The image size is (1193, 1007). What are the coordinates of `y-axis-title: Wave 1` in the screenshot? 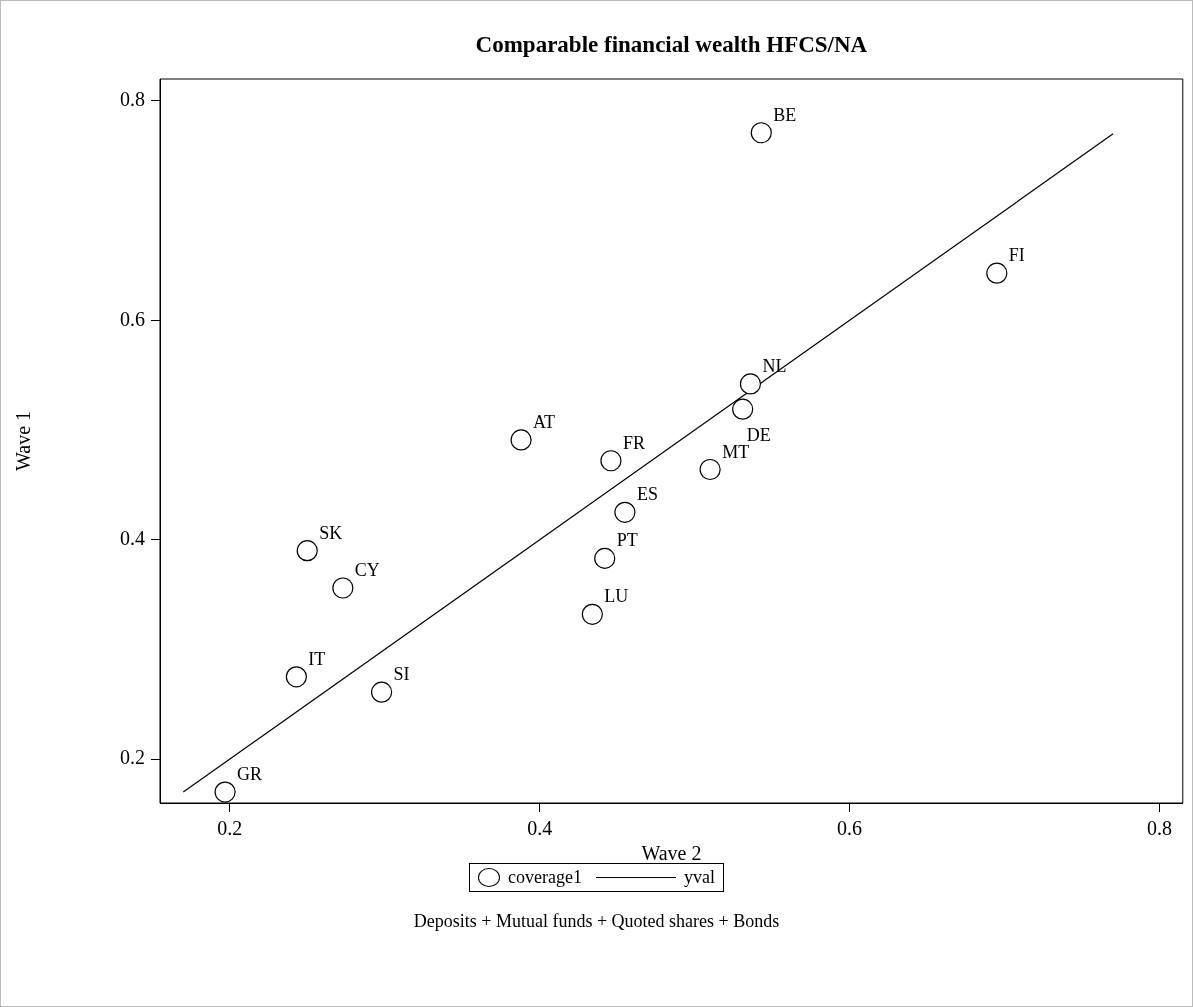 It's located at (23, 441).